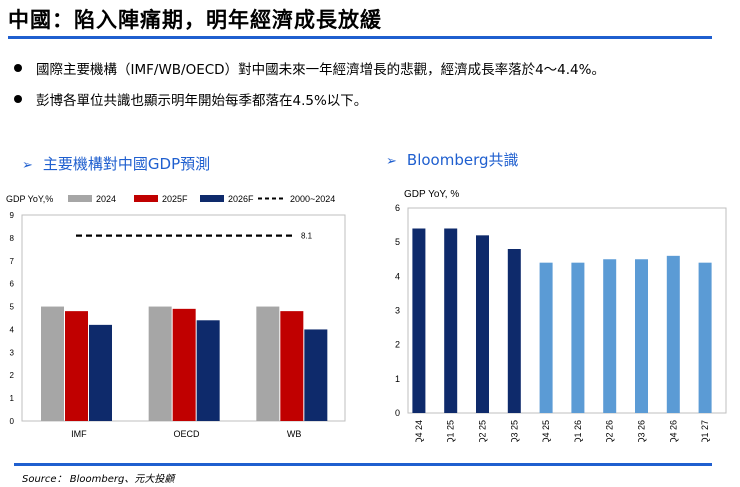 This screenshot has width=740, height=487. I want to click on left-section-heading: ➢ 主要機構對中國GDP預測, so click(116, 163).